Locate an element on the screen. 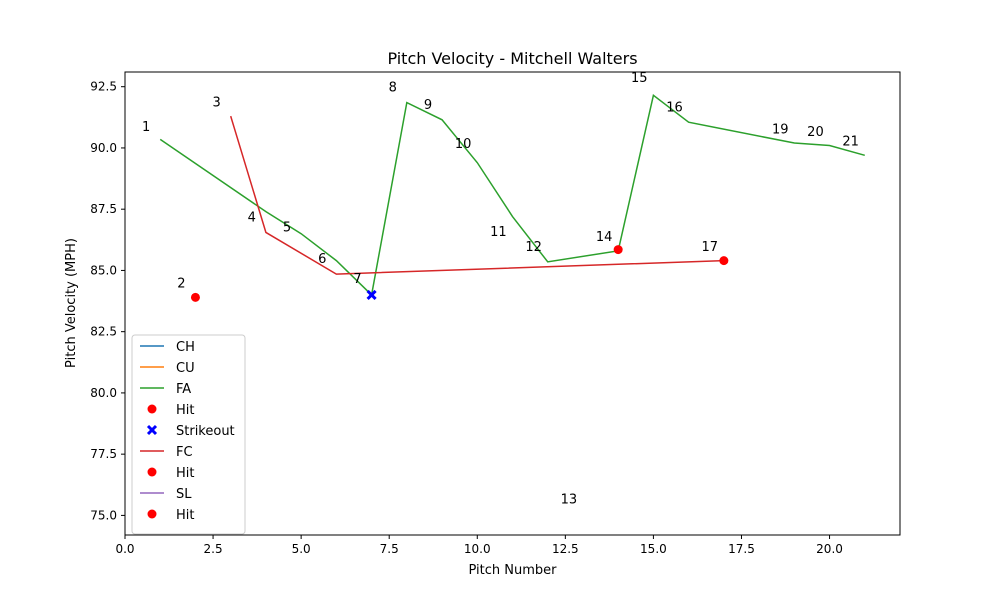 The width and height of the screenshot is (1000, 600). legend-box is located at coordinates (188, 434).